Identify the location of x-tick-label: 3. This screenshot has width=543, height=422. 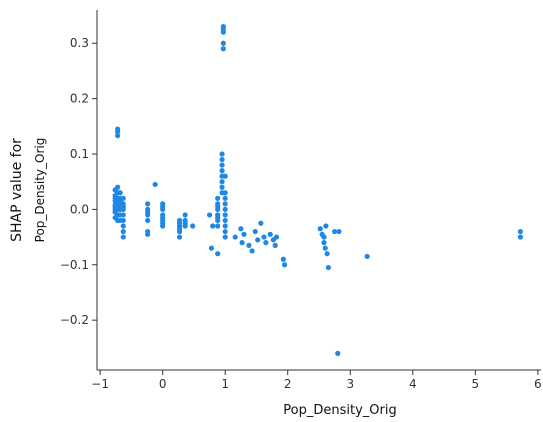
(350, 384).